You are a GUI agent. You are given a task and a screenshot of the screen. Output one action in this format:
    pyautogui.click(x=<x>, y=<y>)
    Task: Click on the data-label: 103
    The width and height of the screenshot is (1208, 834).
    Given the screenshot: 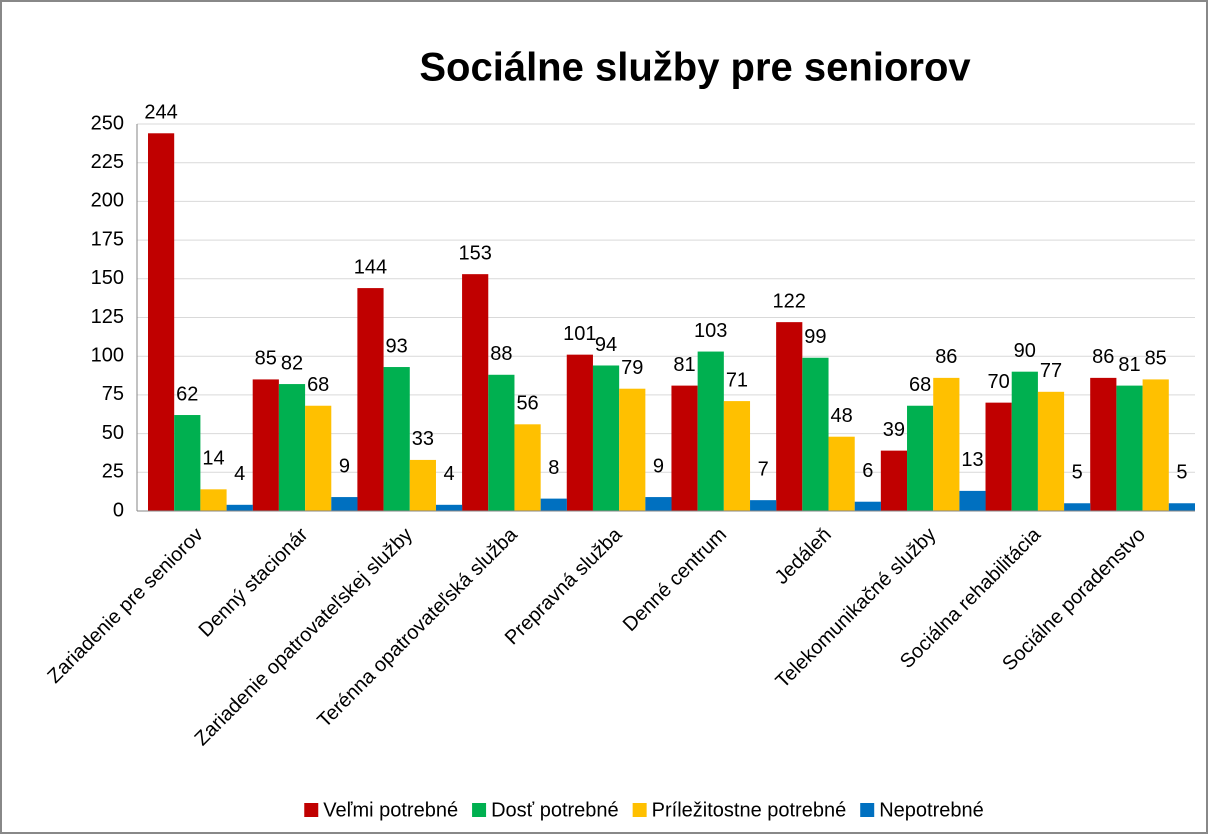 What is the action you would take?
    pyautogui.click(x=710, y=331)
    